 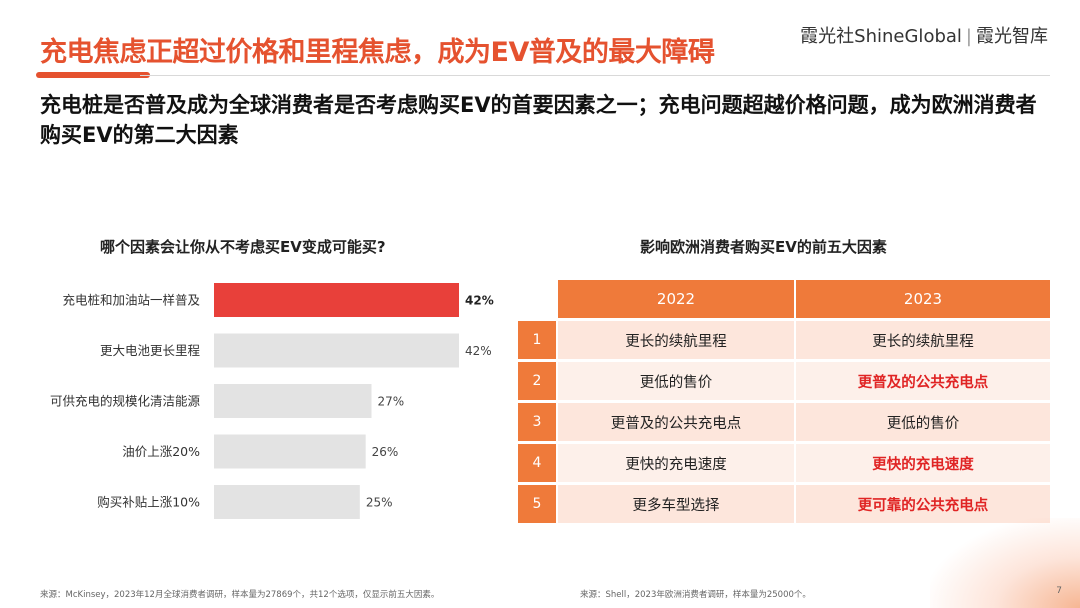 What do you see at coordinates (478, 351) in the screenshot?
I see `value-label-1: 42%` at bounding box center [478, 351].